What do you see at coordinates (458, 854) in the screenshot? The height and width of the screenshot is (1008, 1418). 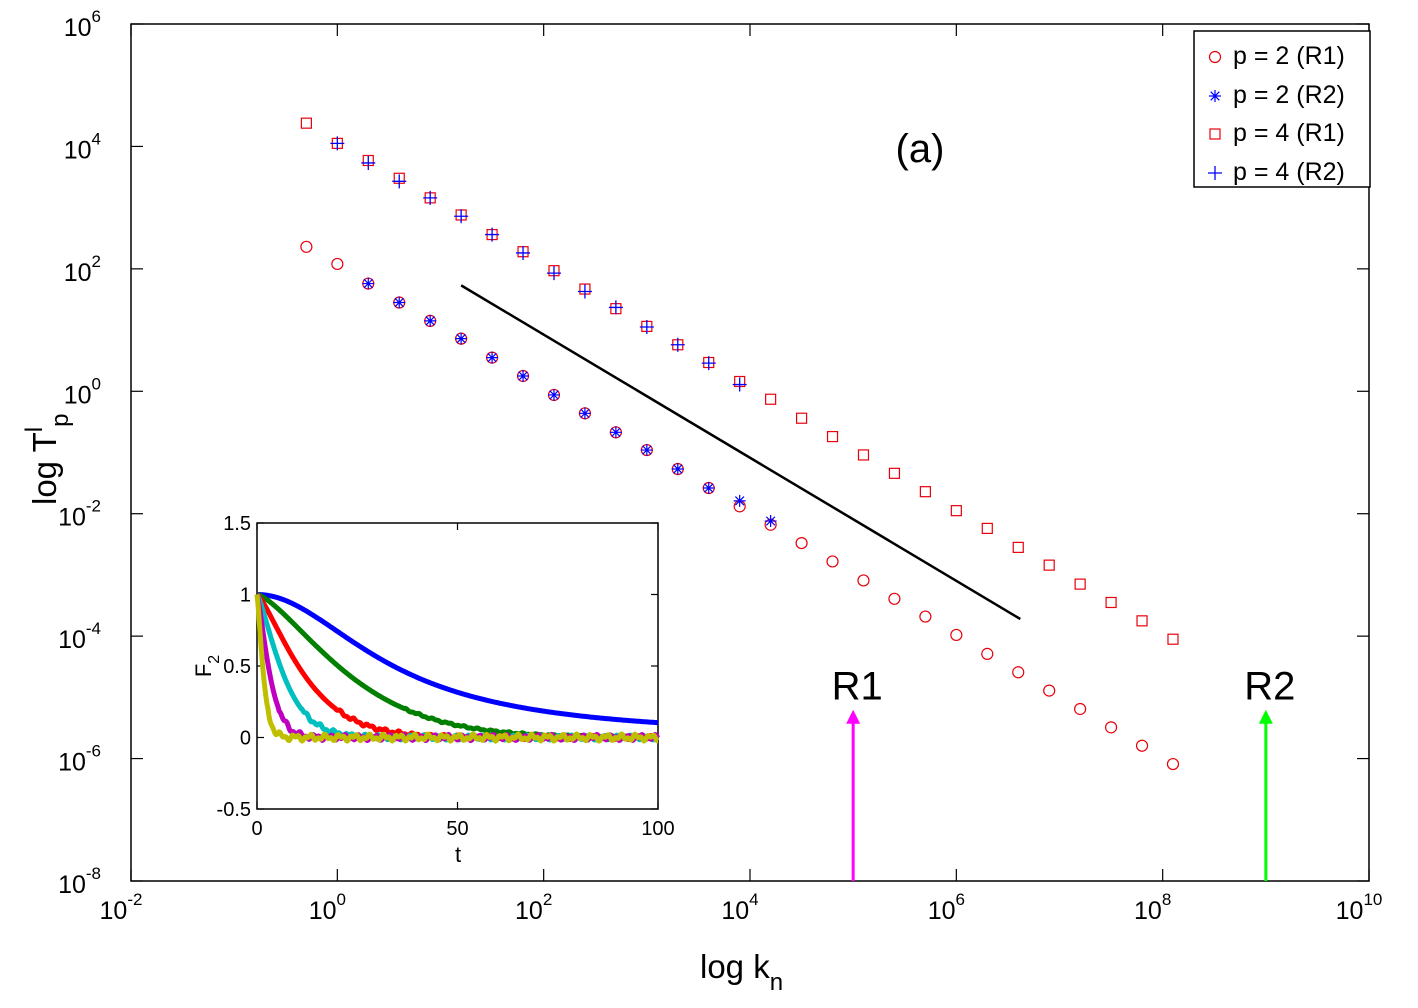 I see `inset-x-label: t` at bounding box center [458, 854].